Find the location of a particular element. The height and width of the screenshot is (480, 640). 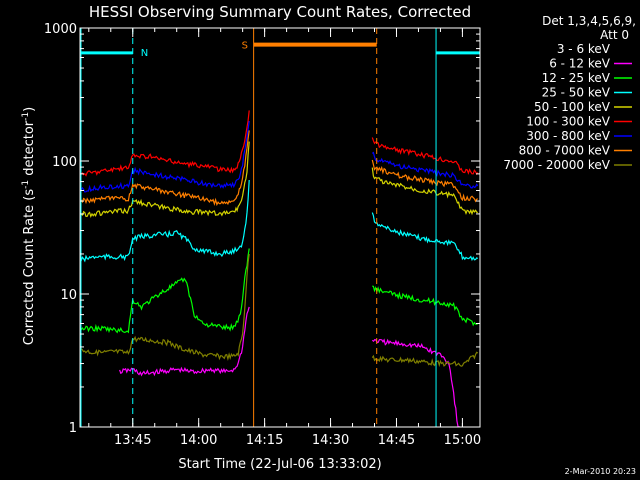

x-tick-label: 13:45 is located at coordinates (132, 440).